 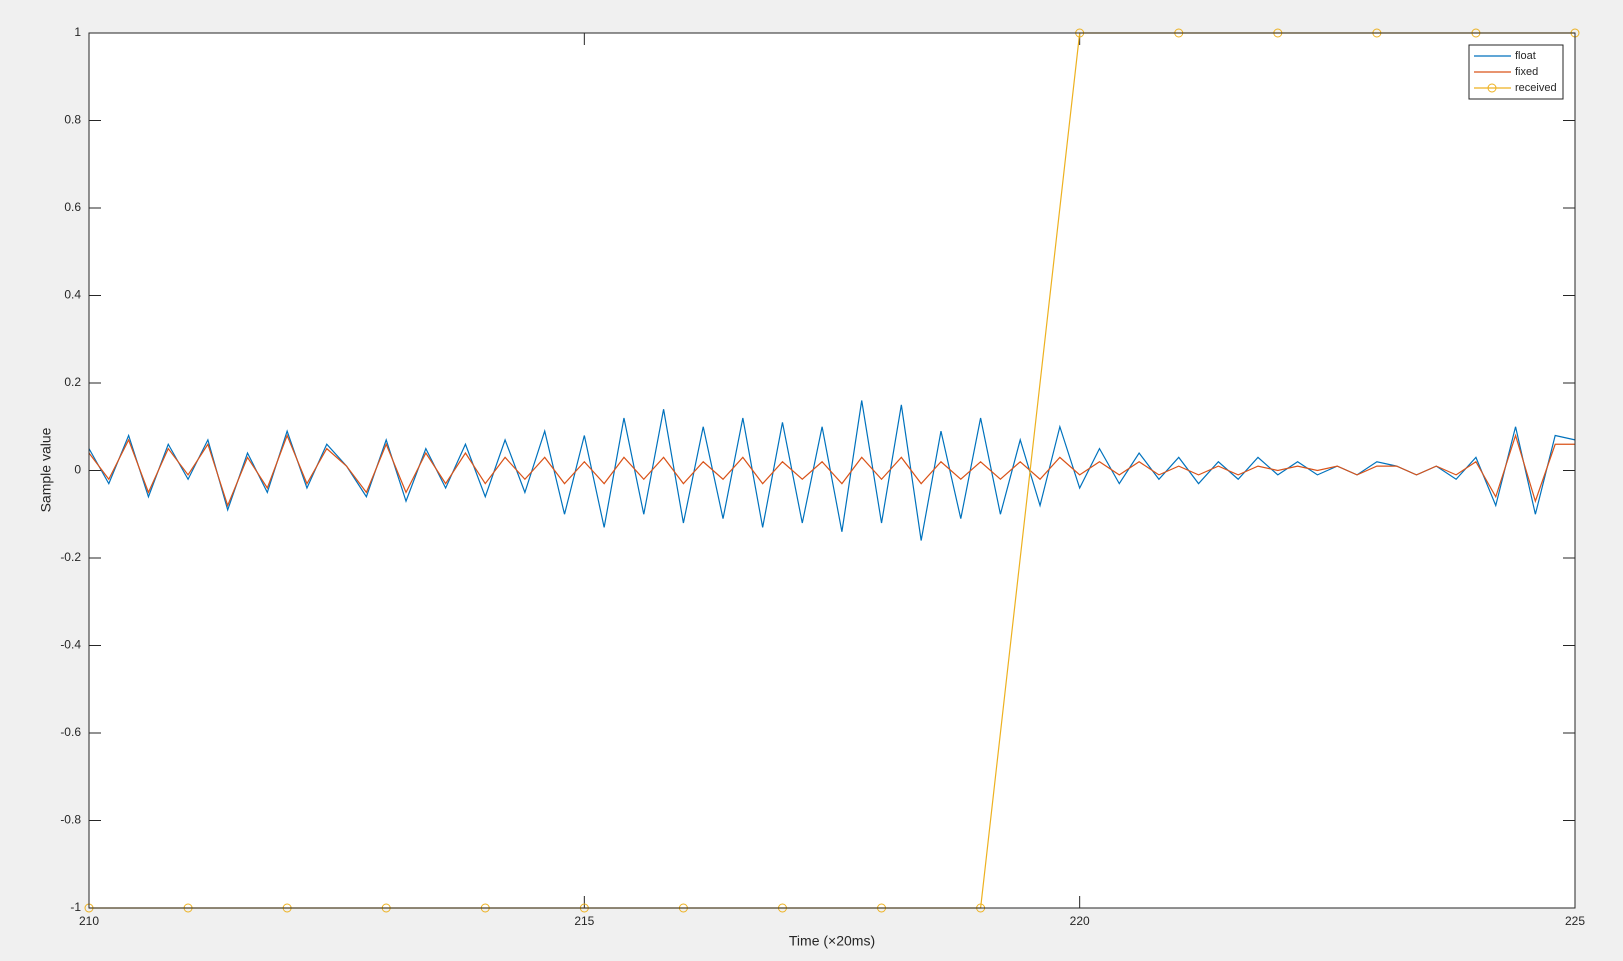 What do you see at coordinates (70, 557) in the screenshot?
I see `y-tick-label: -0.2` at bounding box center [70, 557].